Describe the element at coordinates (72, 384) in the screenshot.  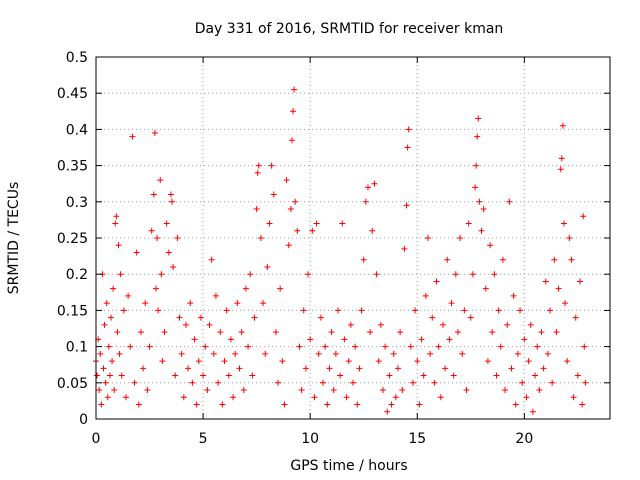
I see `y-tick-label: 0.05` at that location.